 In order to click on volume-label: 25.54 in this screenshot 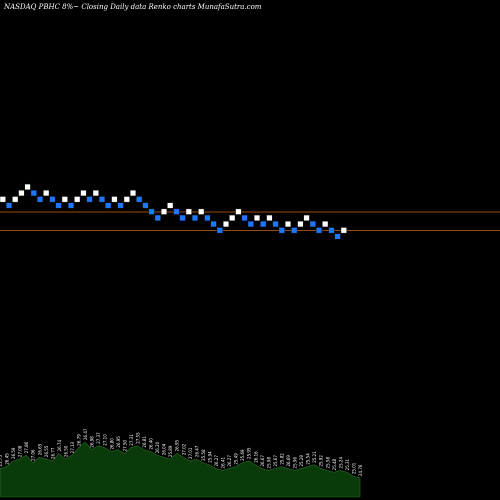, I will do `click(308, 459)`.